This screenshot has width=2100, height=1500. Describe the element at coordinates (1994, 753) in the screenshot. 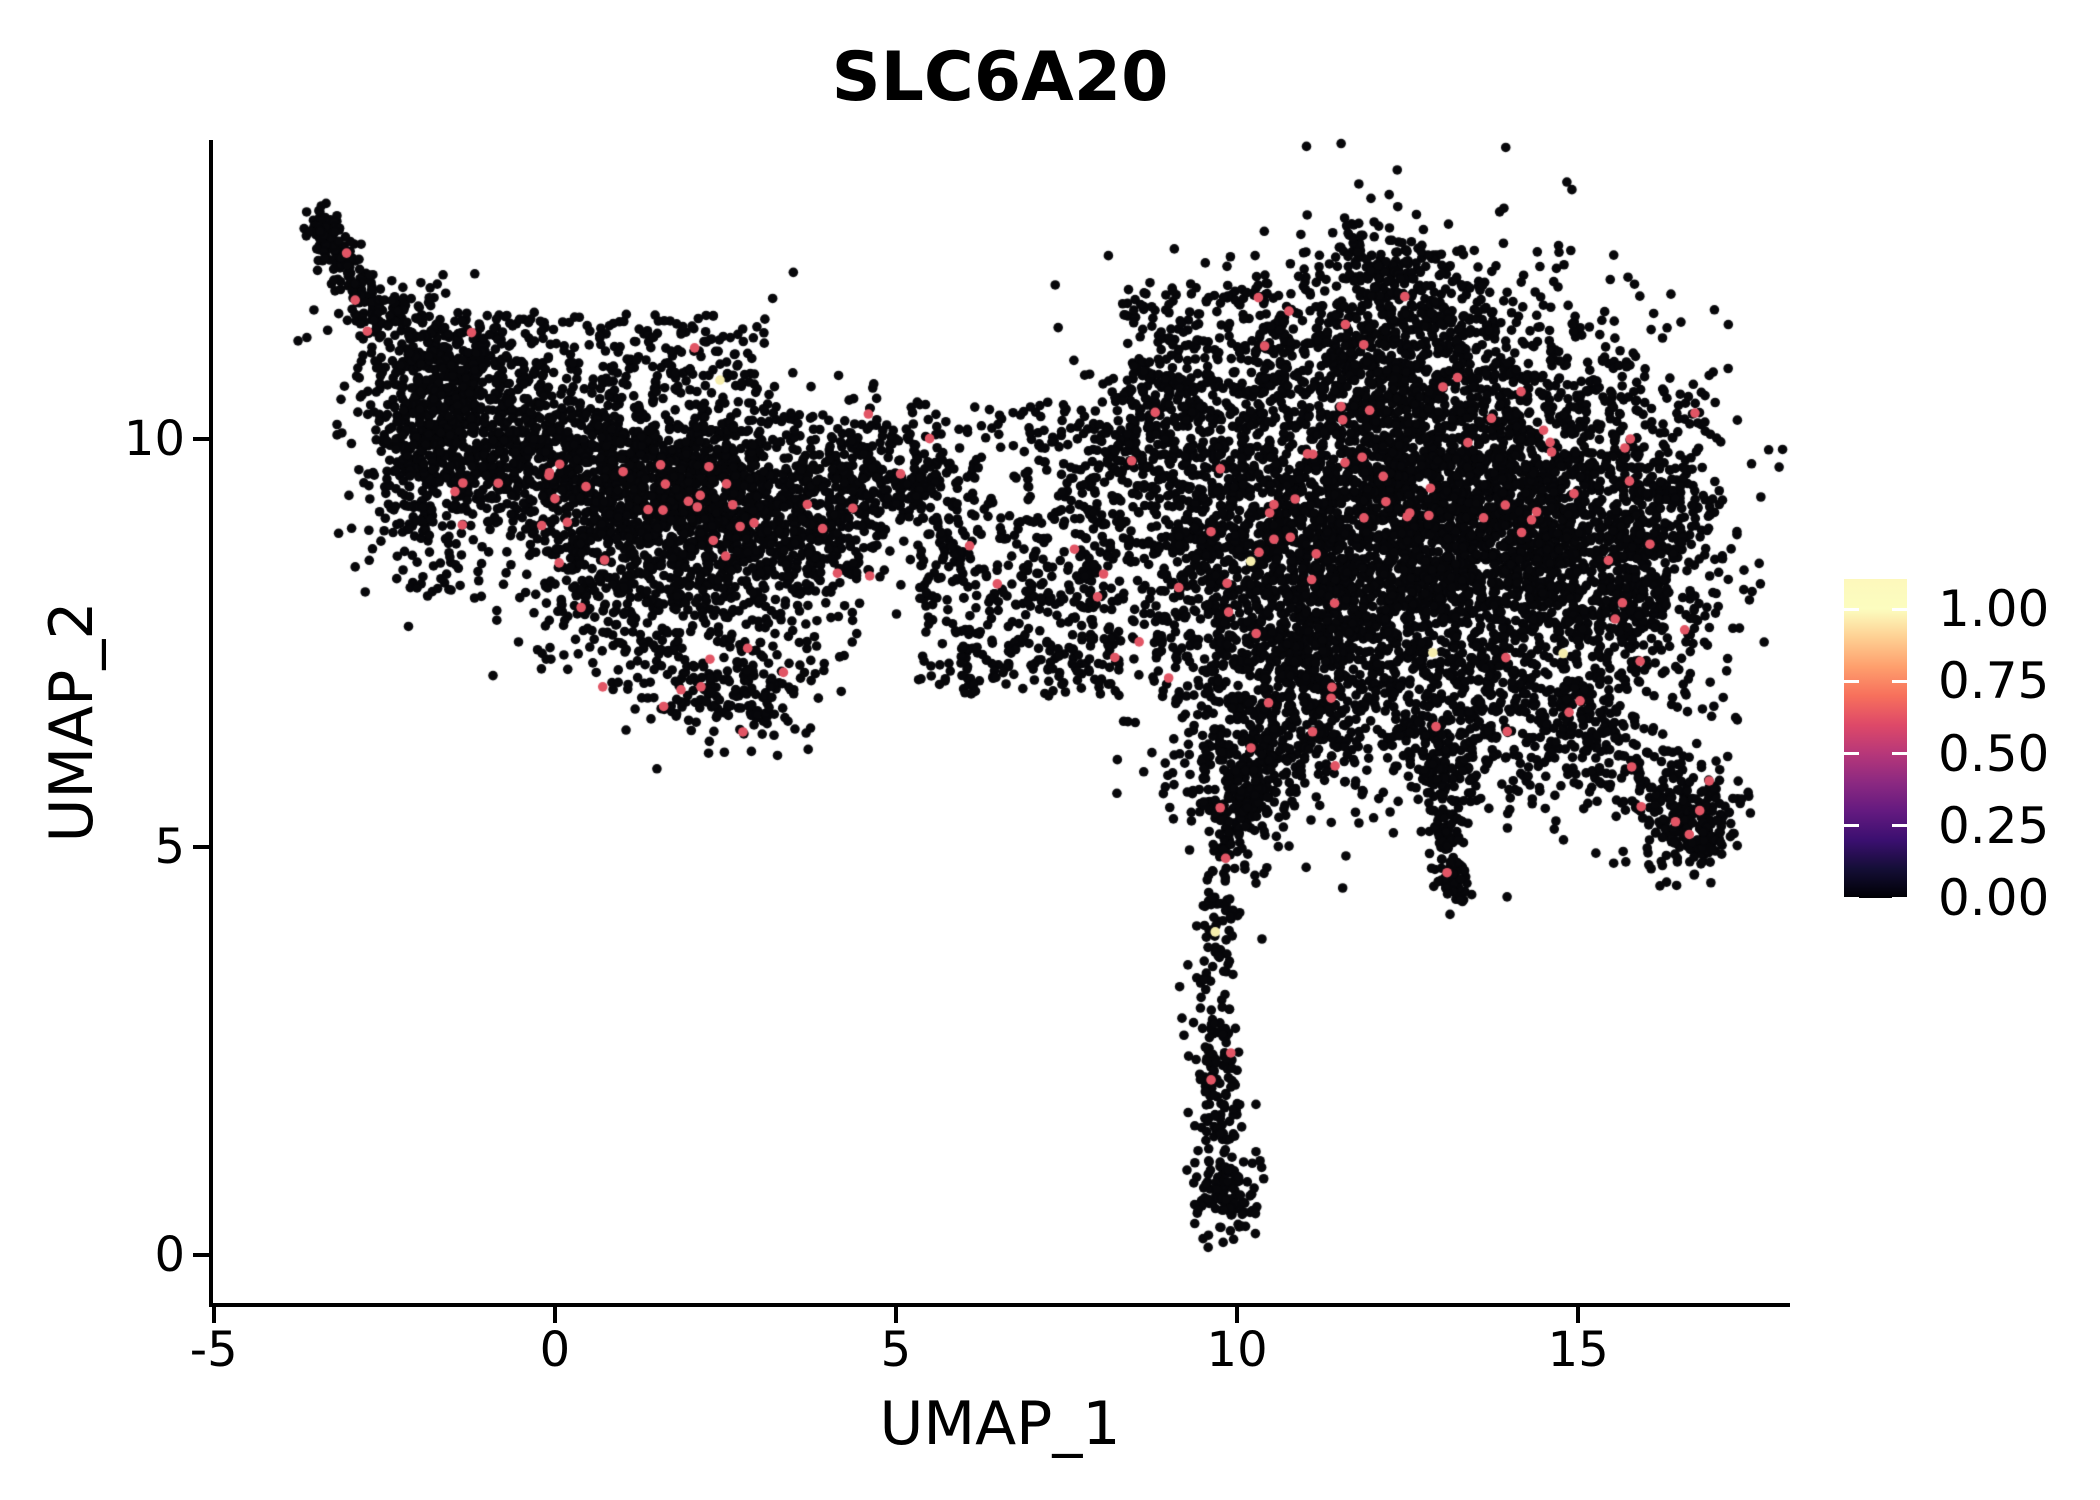

I see `colorbar-tick-label: 0.50` at that location.